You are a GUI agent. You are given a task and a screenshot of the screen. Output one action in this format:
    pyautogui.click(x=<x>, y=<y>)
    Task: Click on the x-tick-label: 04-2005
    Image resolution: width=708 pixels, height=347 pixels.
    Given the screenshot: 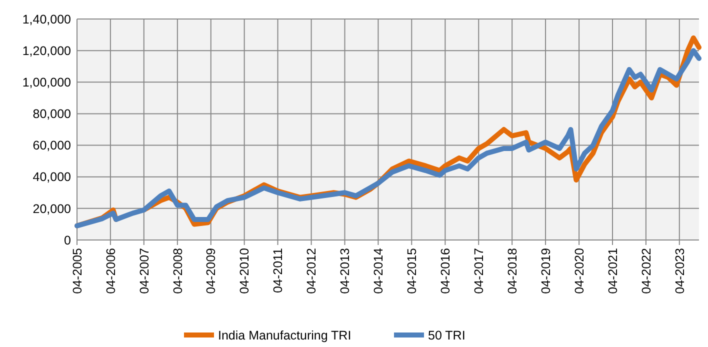 What is the action you would take?
    pyautogui.click(x=77, y=271)
    